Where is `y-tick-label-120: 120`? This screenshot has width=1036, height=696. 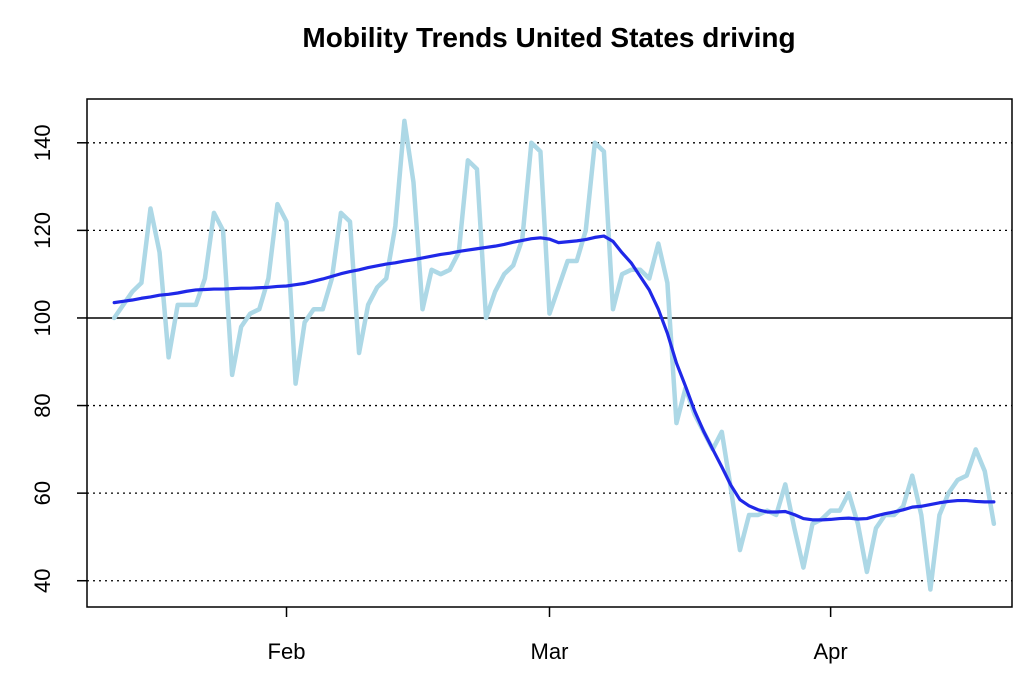 y-tick-label-120: 120 is located at coordinates (42, 230).